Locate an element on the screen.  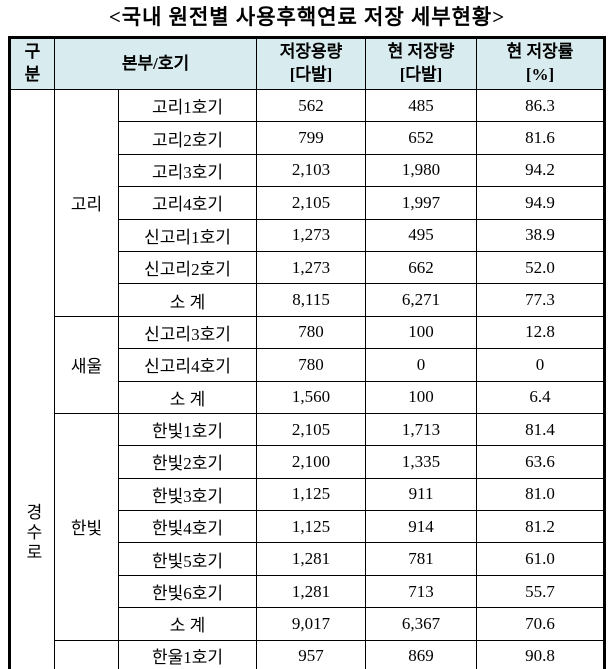
current-cell: 1,335 is located at coordinates (421, 462).